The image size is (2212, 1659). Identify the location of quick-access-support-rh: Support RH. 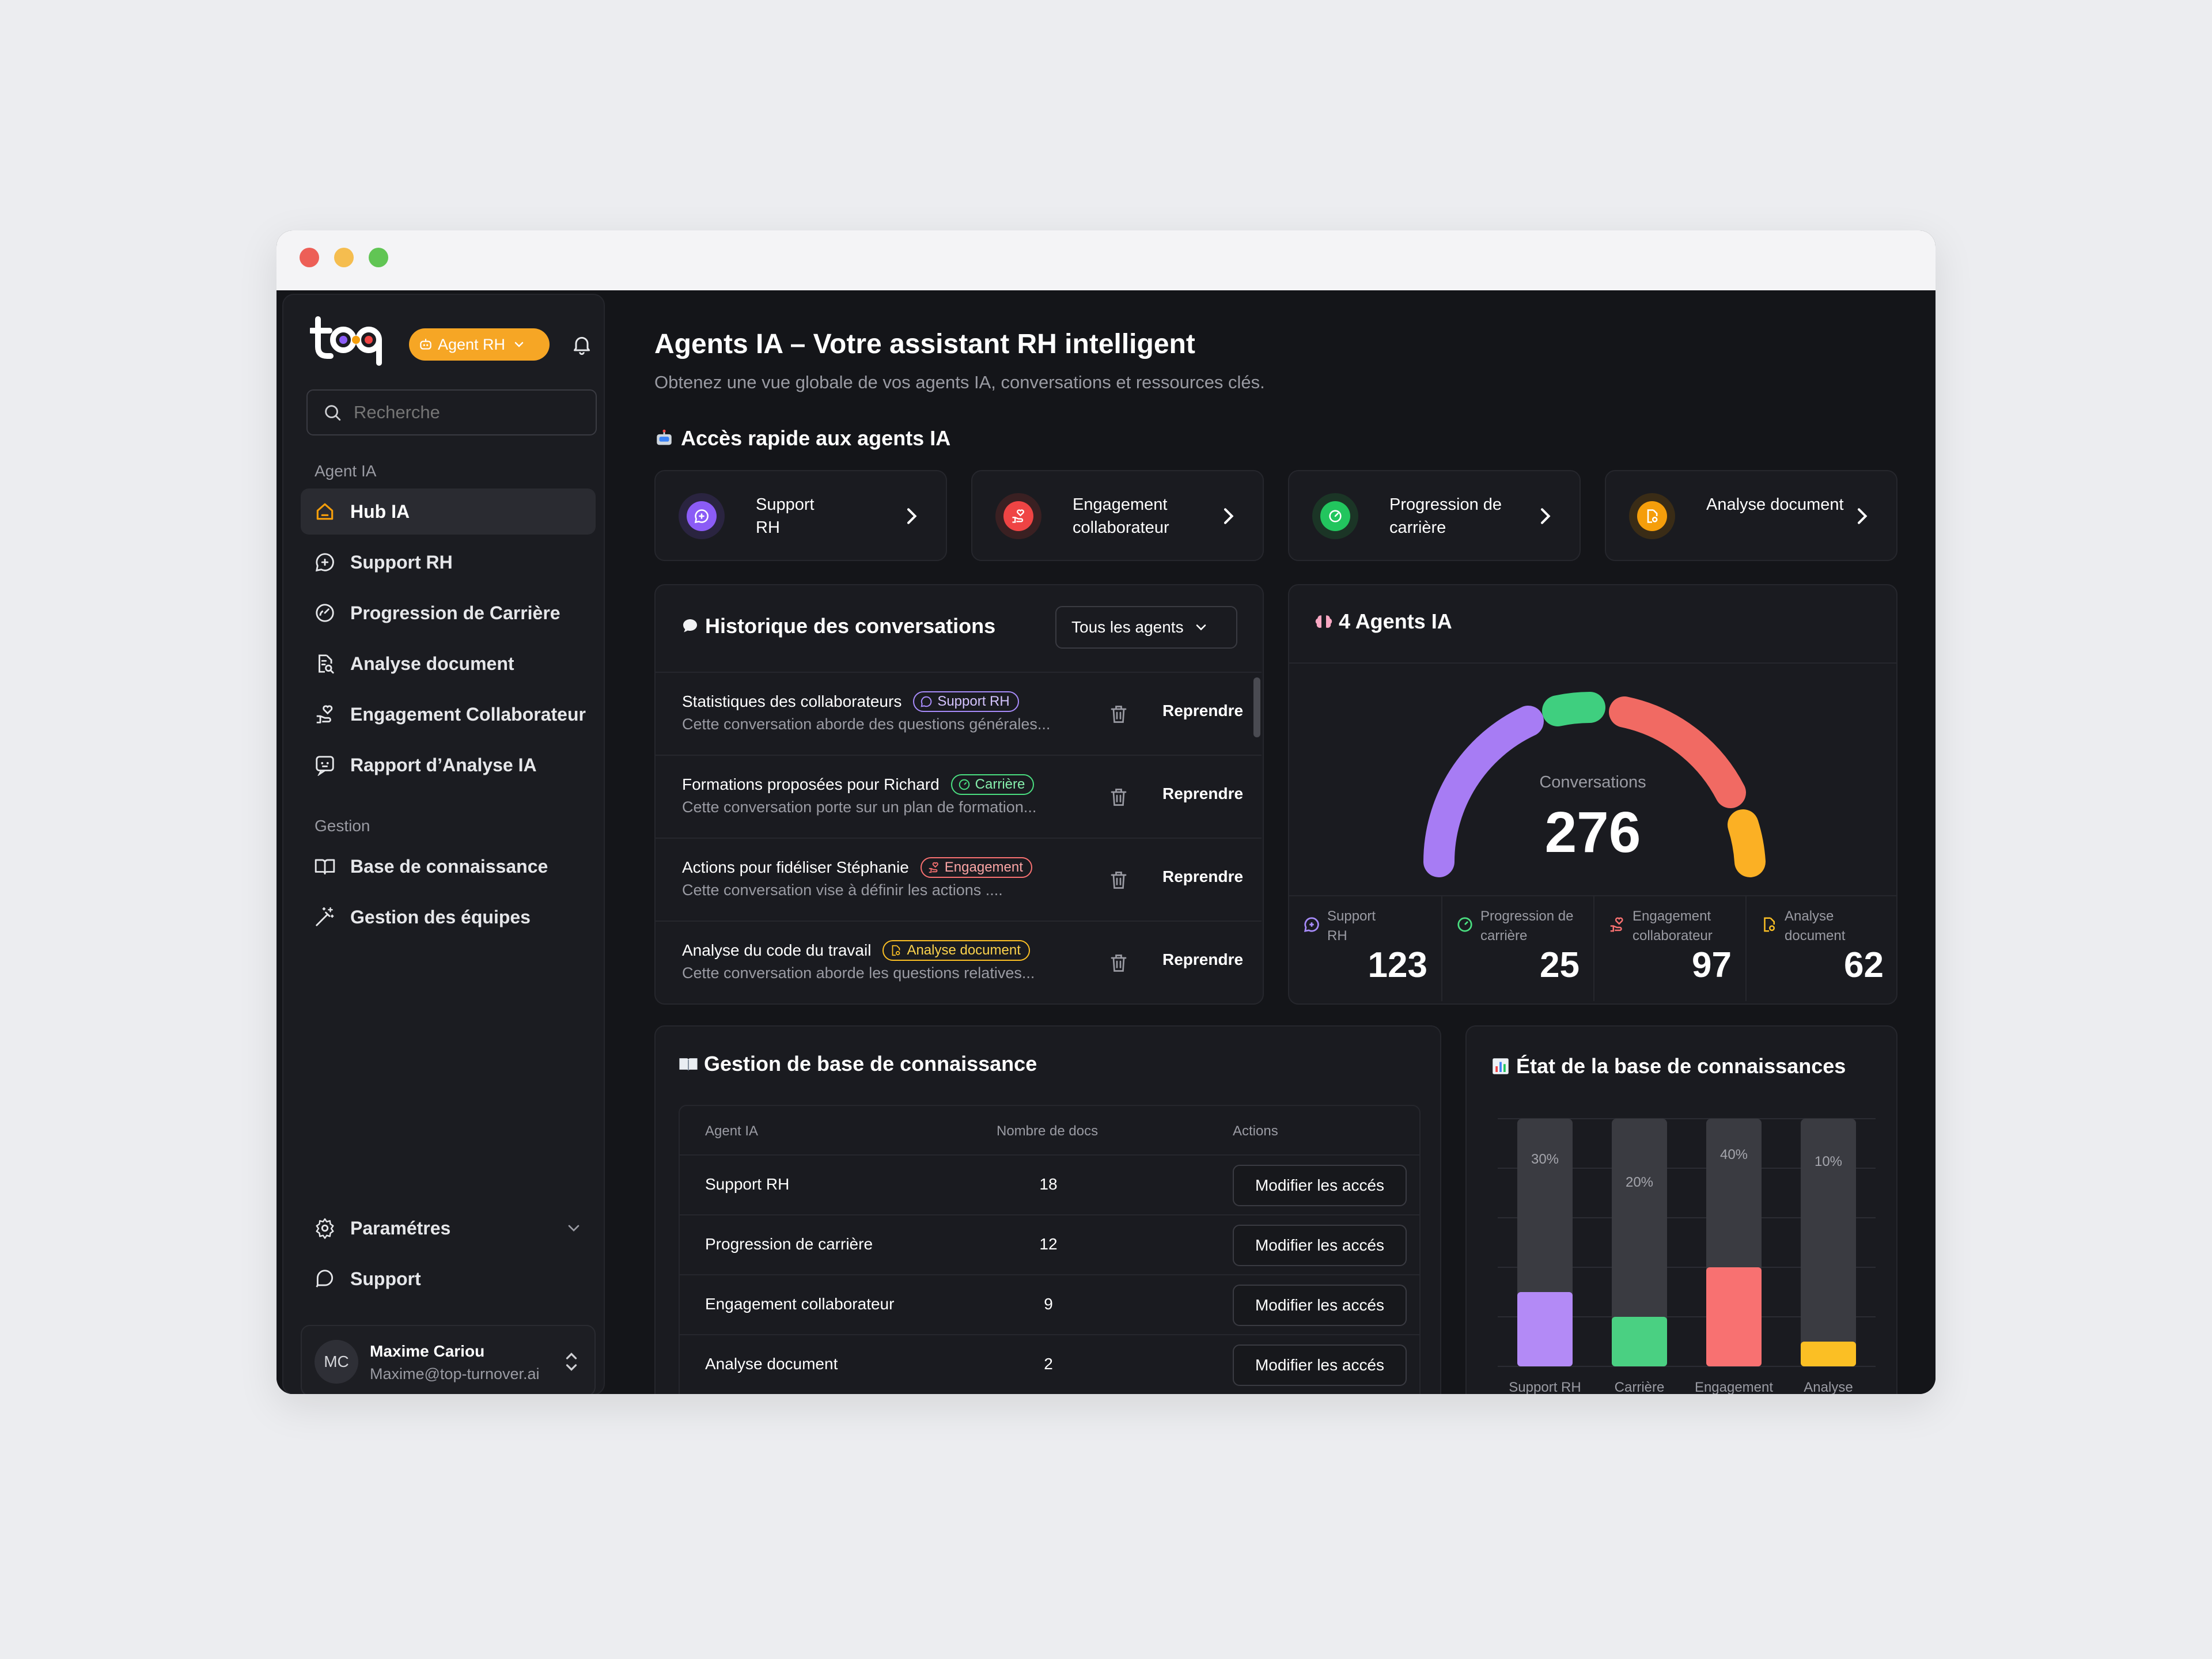
(800, 515).